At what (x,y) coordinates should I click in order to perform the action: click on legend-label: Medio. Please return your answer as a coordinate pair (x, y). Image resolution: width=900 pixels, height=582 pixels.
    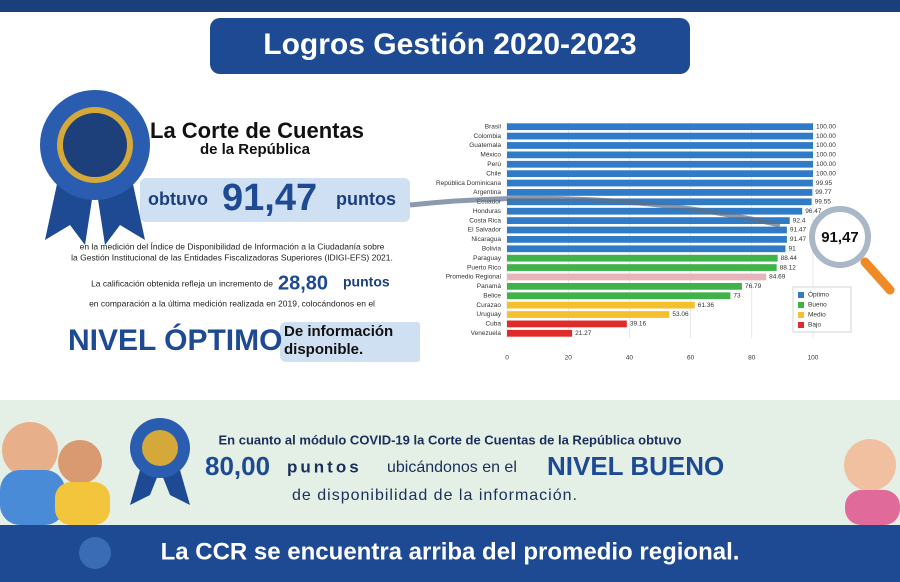
    Looking at the image, I should click on (817, 315).